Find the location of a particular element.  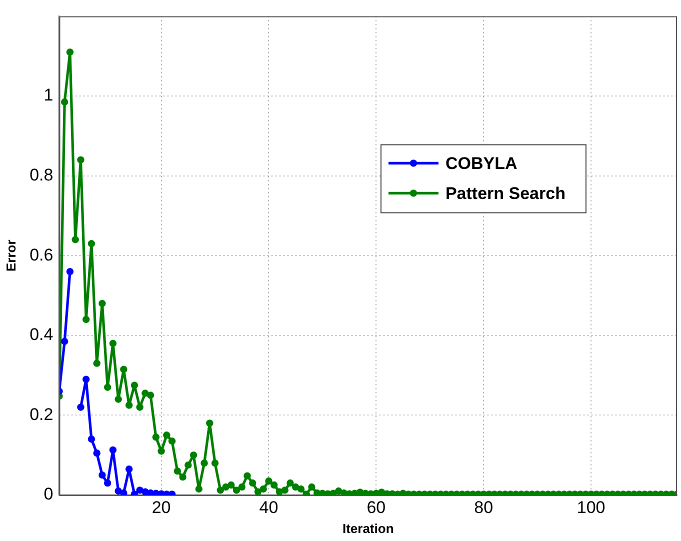

y-axis-title: Error is located at coordinates (10, 256).